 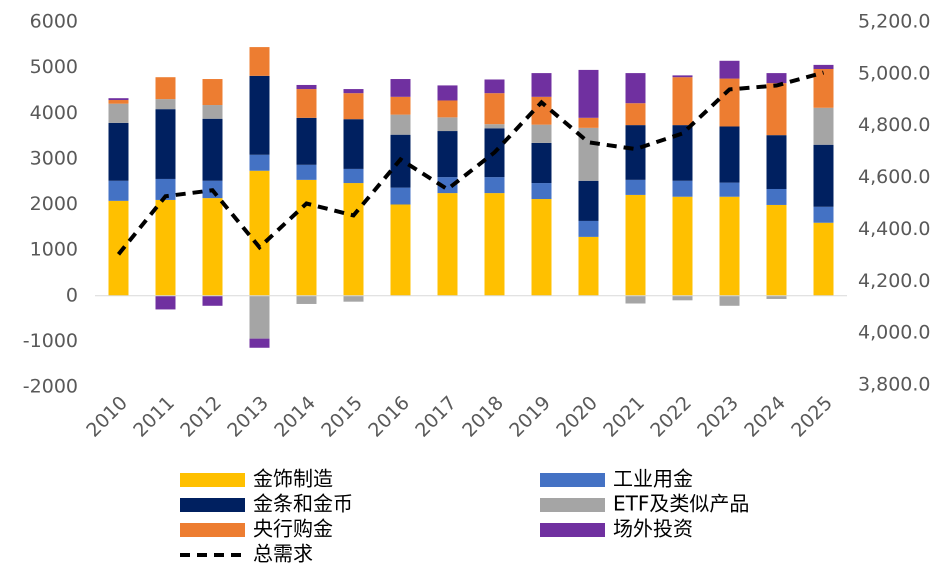 I want to click on x-tick-label: 2019, so click(x=530, y=417).